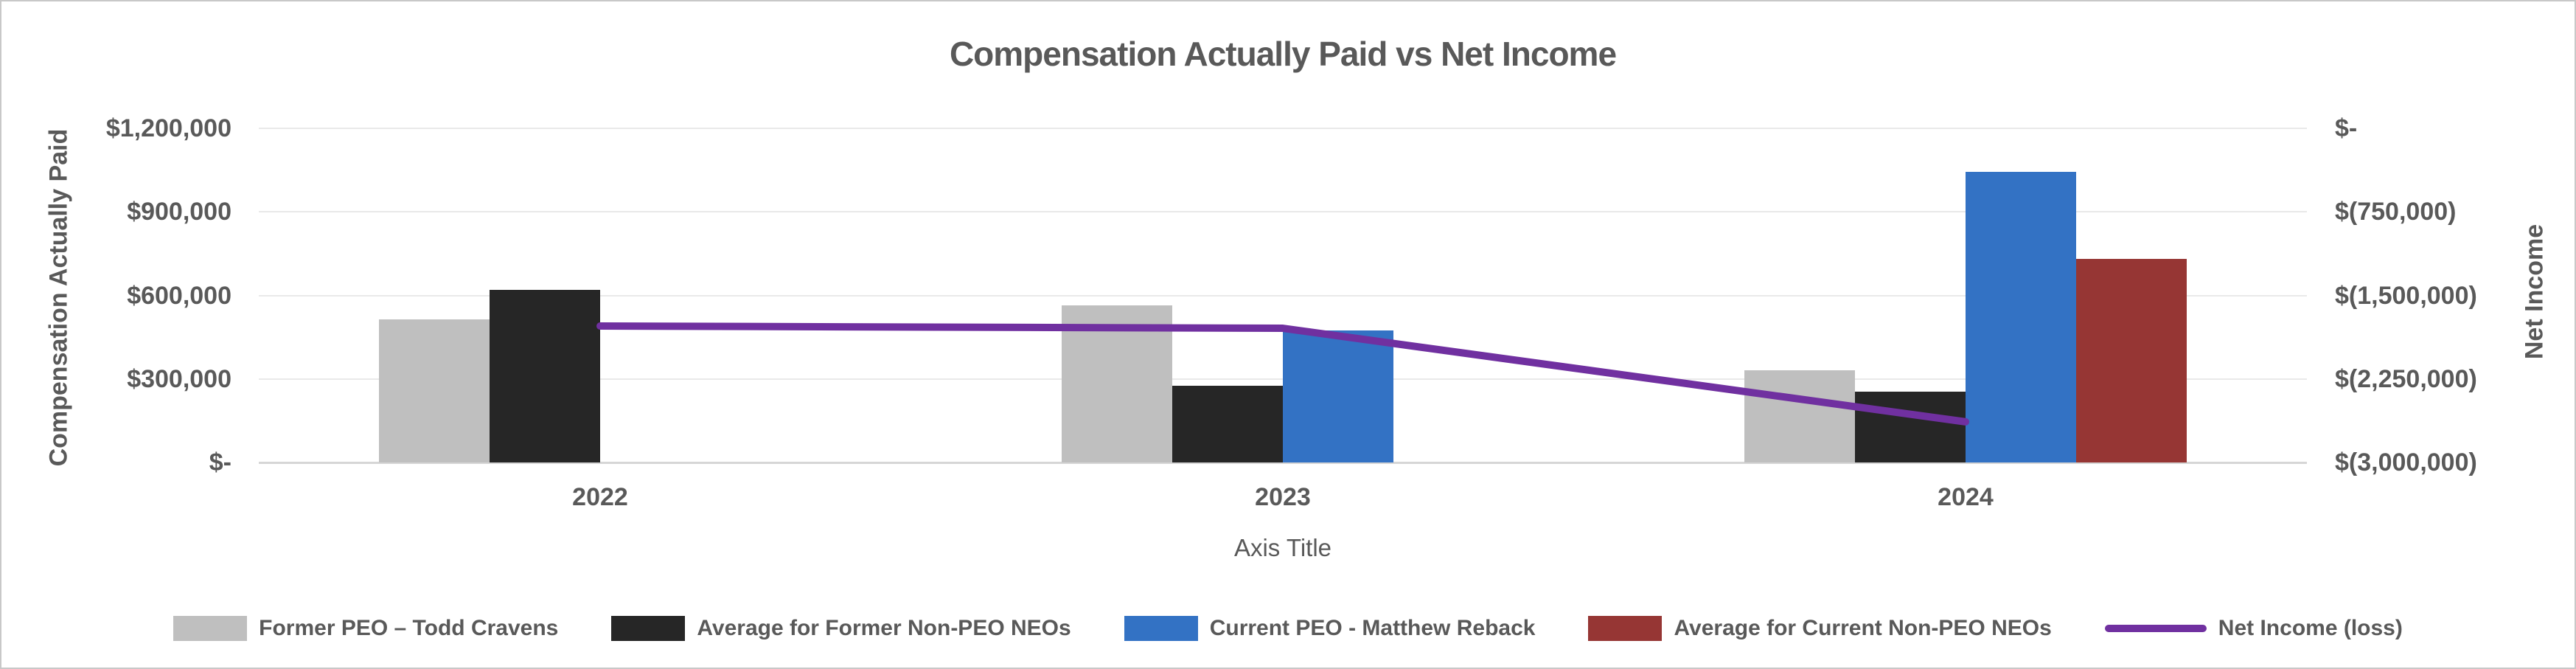  Describe the element at coordinates (221, 462) in the screenshot. I see `left-tick-label: $-` at that location.